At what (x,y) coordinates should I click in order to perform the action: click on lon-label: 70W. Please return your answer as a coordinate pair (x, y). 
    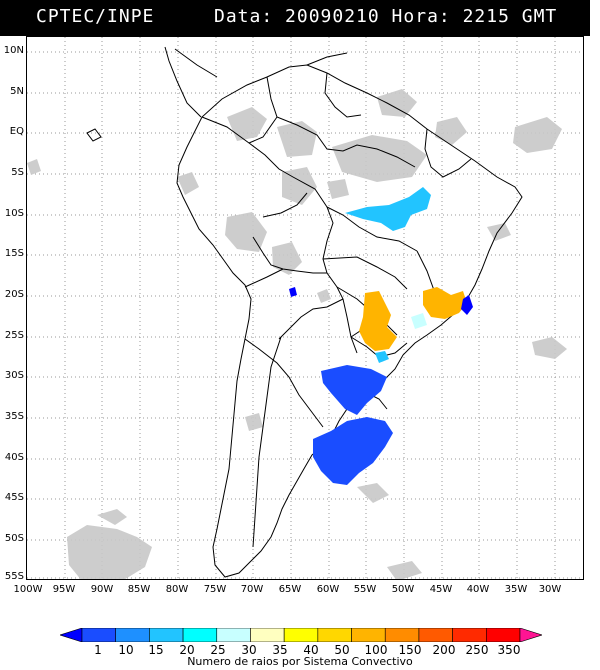
    Looking at the image, I should click on (252, 589).